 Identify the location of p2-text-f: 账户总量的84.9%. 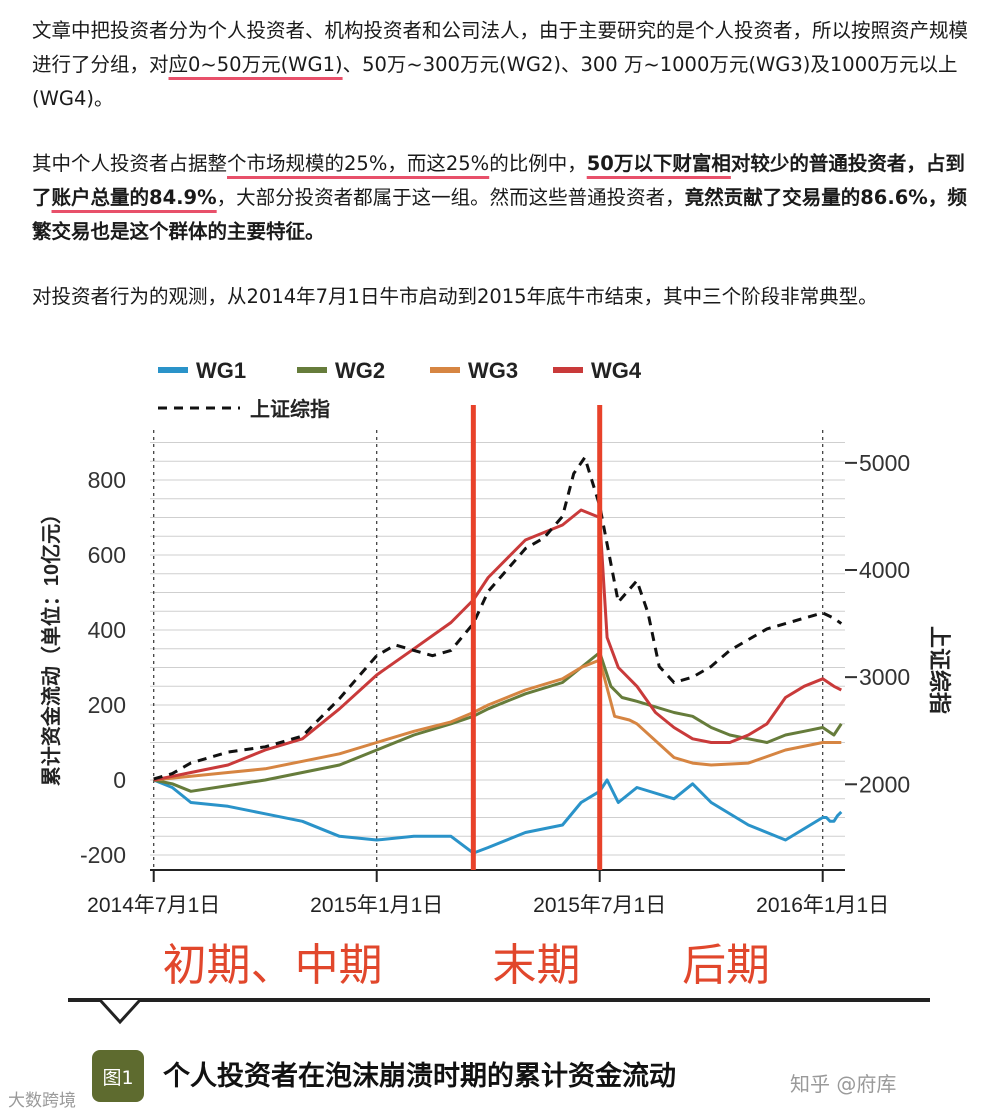
(134, 197).